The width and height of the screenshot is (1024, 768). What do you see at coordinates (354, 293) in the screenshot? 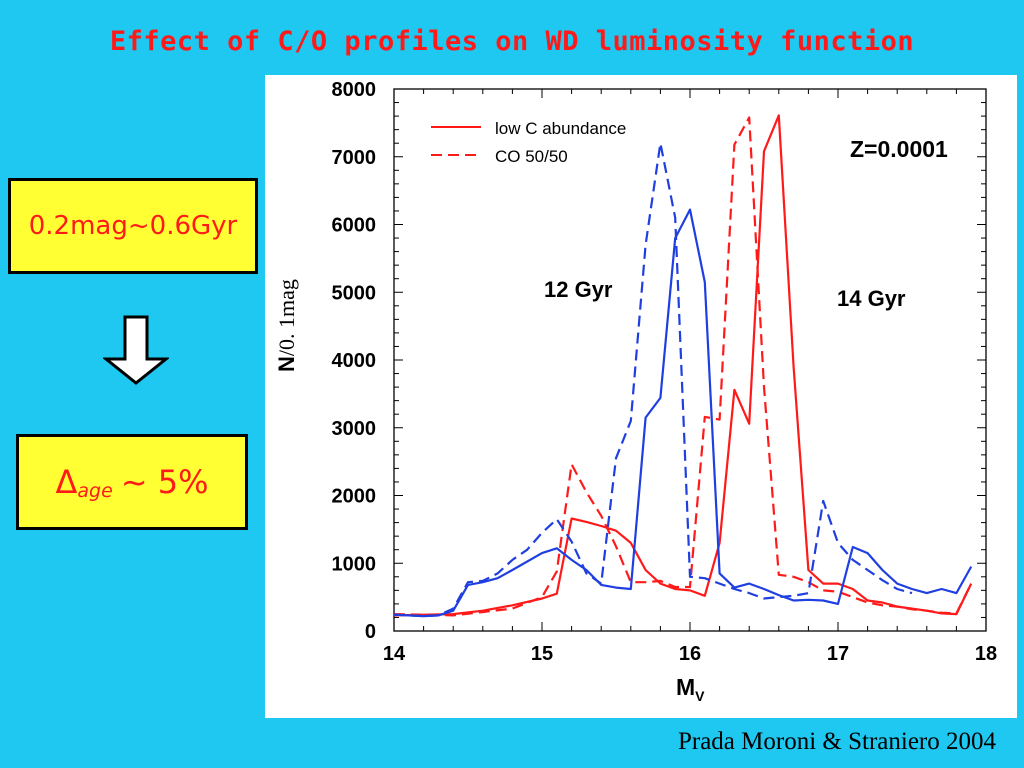
I see `y-tick-label: 5000` at bounding box center [354, 293].